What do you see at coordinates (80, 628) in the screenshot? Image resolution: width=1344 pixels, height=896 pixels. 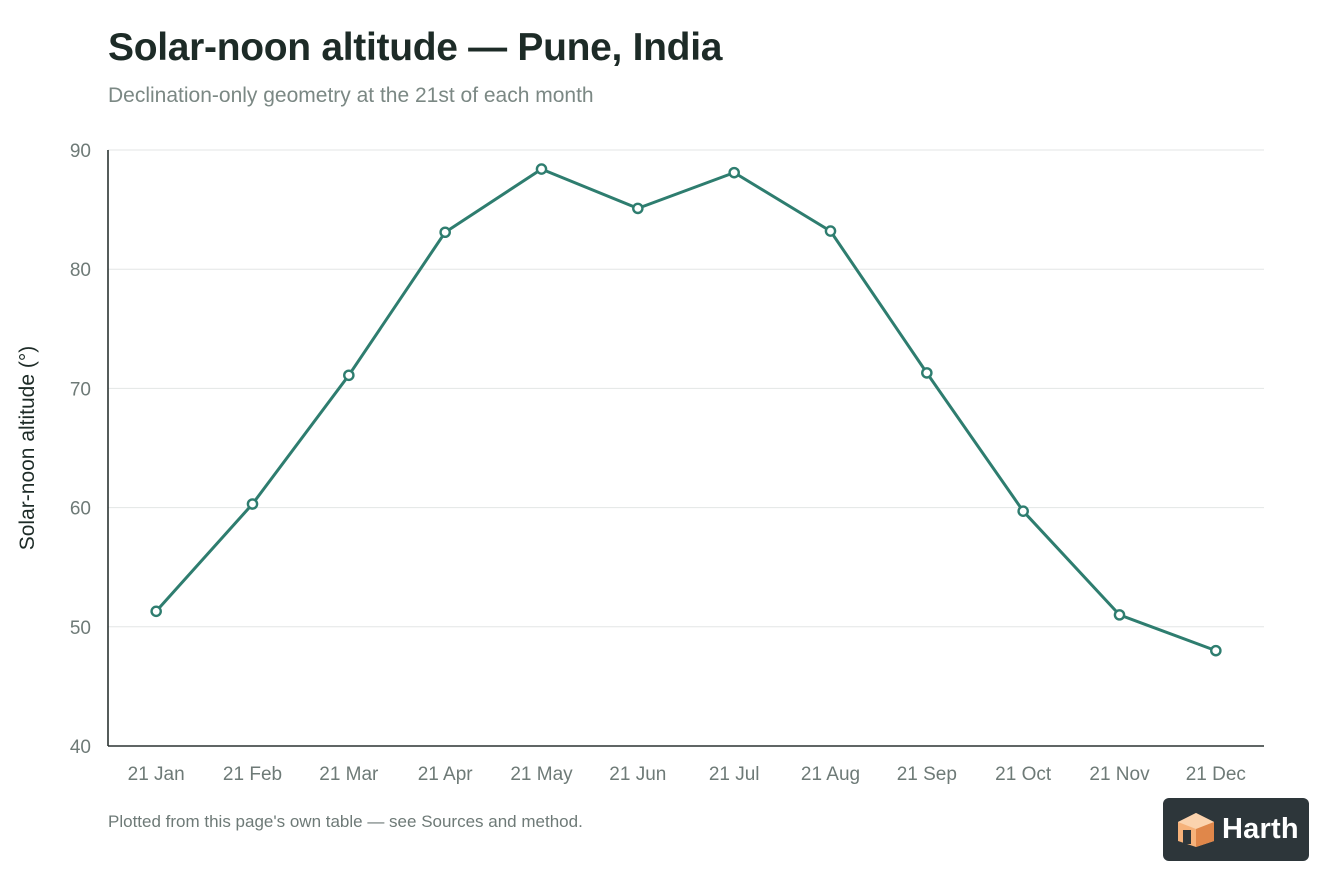 I see `y-tick-label: 50` at bounding box center [80, 628].